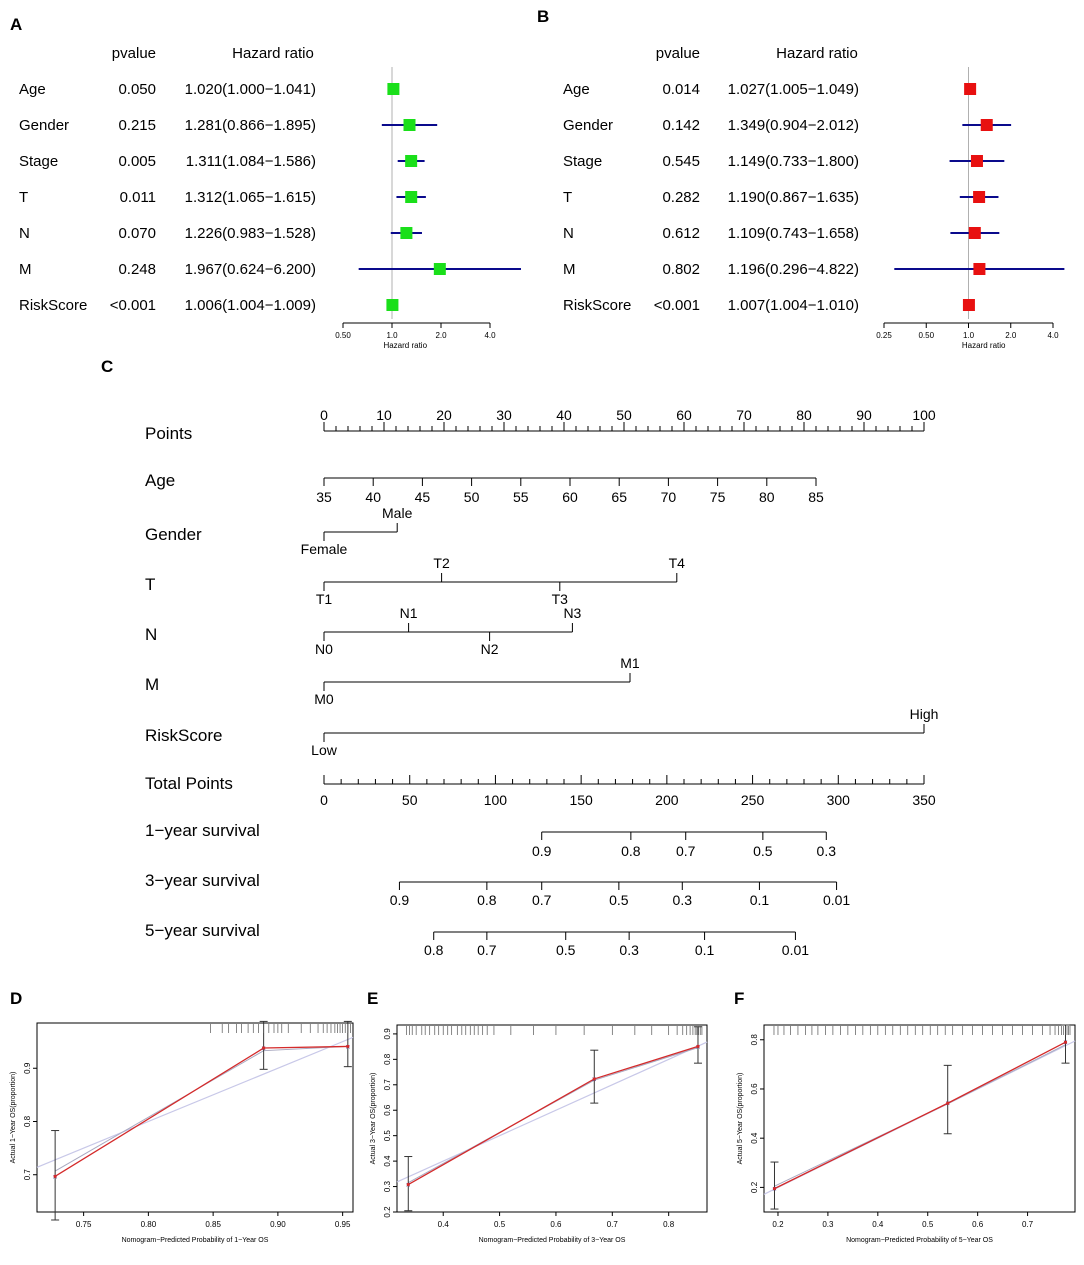  What do you see at coordinates (581, 800) in the screenshot?
I see `total-points-tick-label: 150` at bounding box center [581, 800].